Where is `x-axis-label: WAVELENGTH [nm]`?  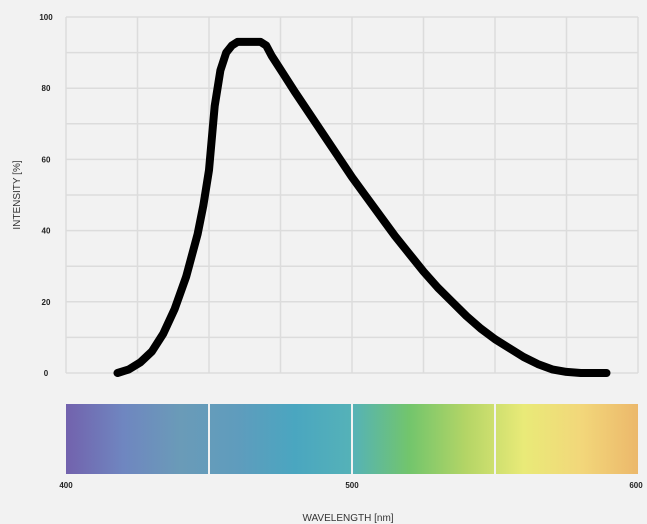
x-axis-label: WAVELENGTH [nm] is located at coordinates (347, 518).